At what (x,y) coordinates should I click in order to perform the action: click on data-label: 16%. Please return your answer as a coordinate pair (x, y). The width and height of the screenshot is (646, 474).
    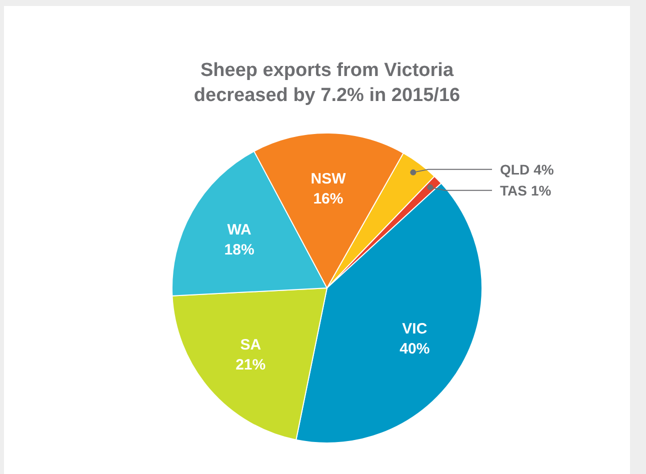
    Looking at the image, I should click on (328, 199).